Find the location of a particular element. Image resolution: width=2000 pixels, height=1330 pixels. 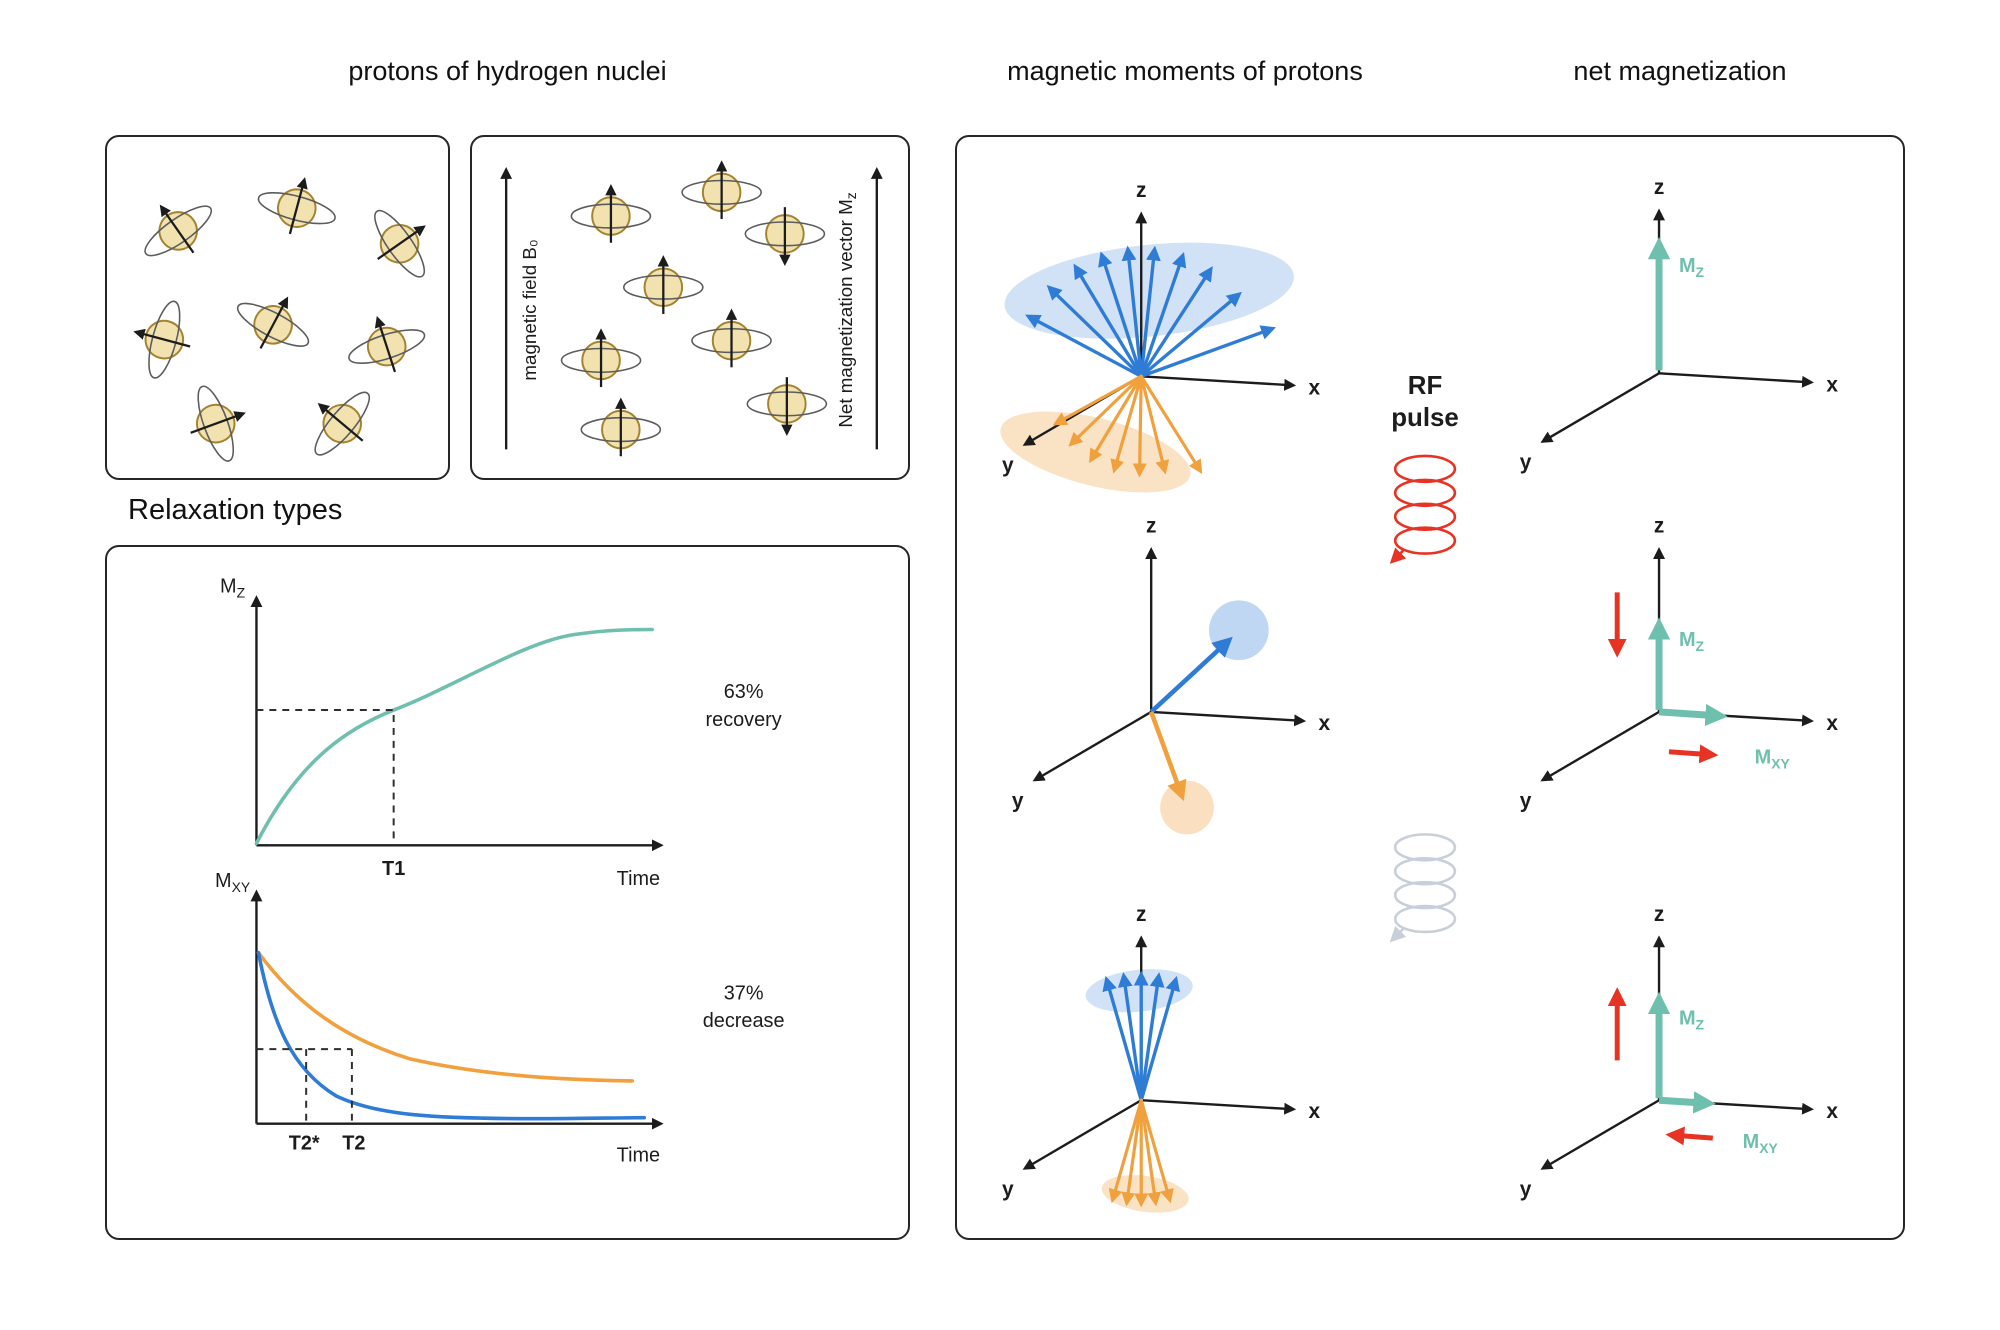

rf-coil-icon is located at coordinates (1423, 509).